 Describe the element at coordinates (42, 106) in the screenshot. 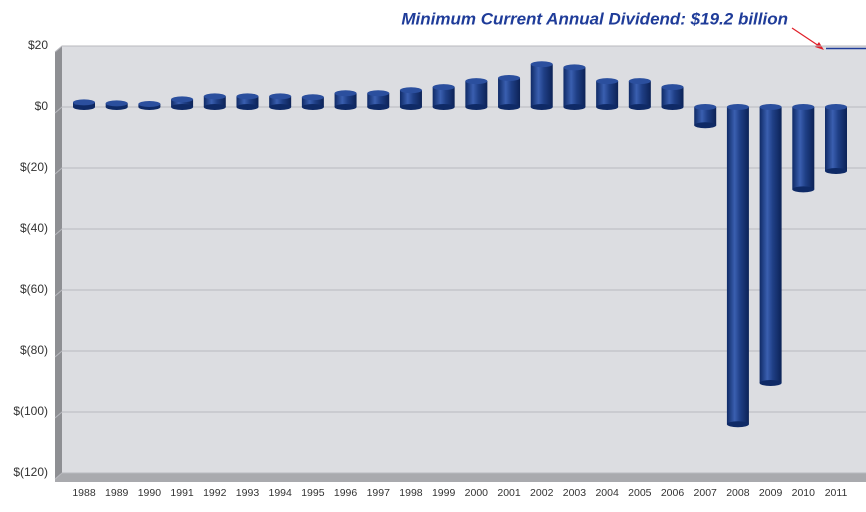

I see `y-tick-label: $0` at that location.